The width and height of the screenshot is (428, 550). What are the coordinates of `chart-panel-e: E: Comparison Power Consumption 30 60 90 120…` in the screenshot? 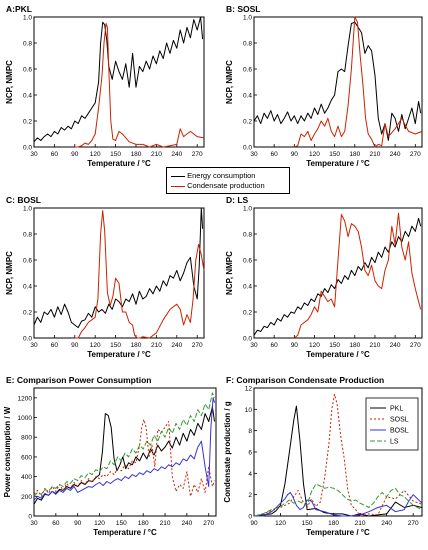 It's located at (110, 456).